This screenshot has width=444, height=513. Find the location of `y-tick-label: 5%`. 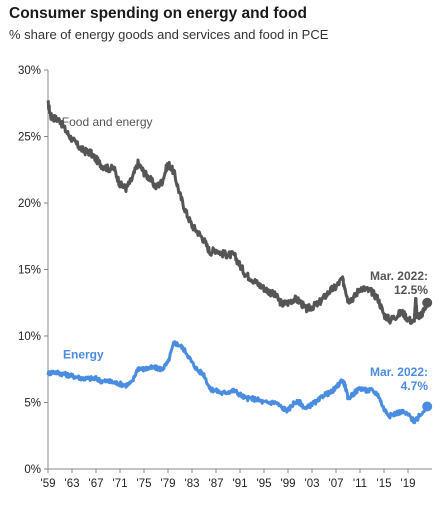

y-tick-label: 5% is located at coordinates (32, 404).